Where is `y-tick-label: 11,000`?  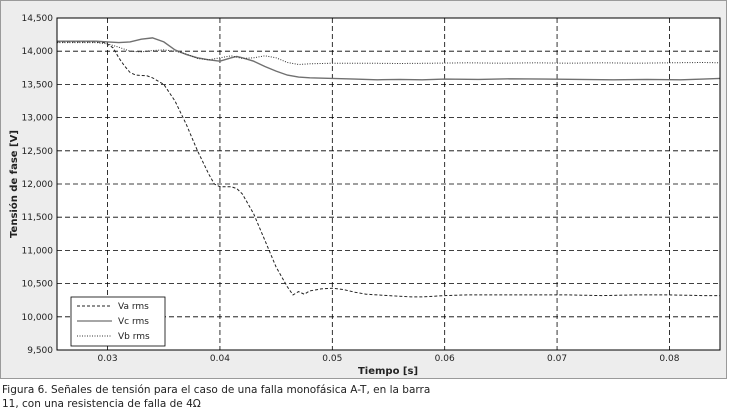
y-tick-label: 11,000 is located at coordinates (38, 251).